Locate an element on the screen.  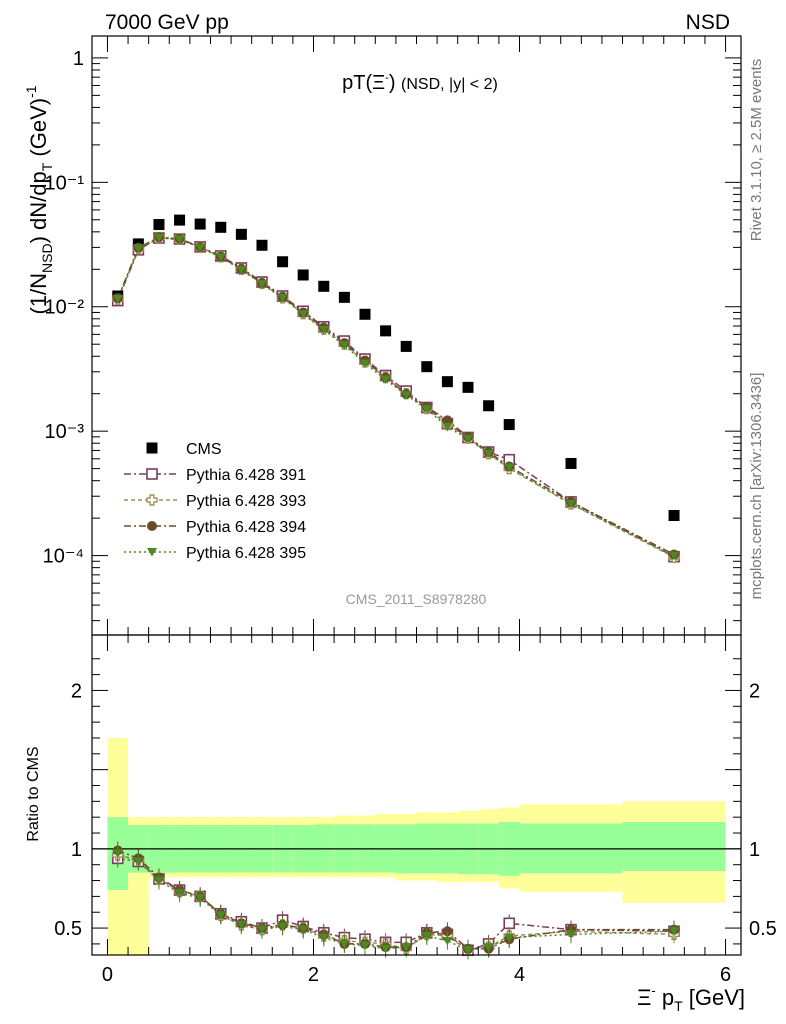
legend-label: Pythia 6.428 393 is located at coordinates (246, 501).